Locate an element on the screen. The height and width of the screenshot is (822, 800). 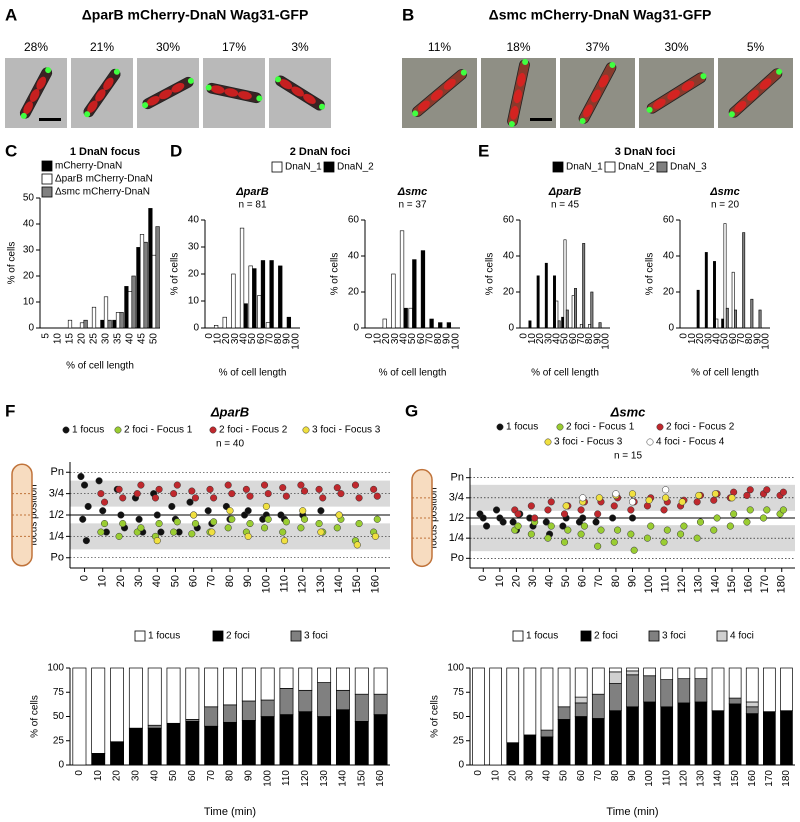
y-tick-label: 60 is located at coordinates (509, 220).